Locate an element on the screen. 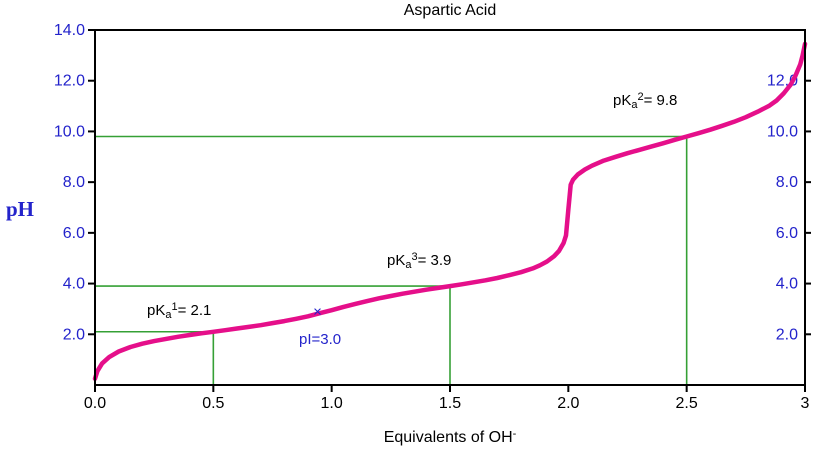  annotation-pka2: pKa2= 9.8 is located at coordinates (645, 101).